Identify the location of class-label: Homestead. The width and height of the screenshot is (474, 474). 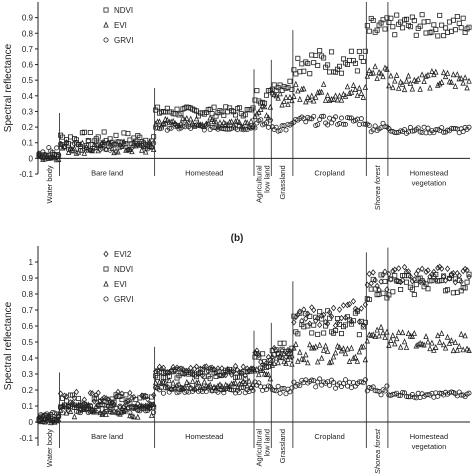
(204, 436).